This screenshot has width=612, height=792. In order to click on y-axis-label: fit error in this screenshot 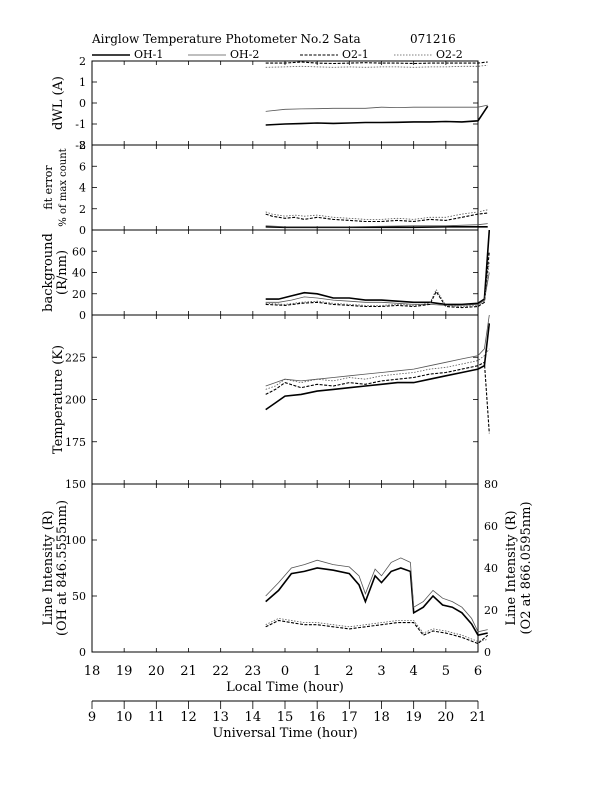, I will do `click(48, 187)`.